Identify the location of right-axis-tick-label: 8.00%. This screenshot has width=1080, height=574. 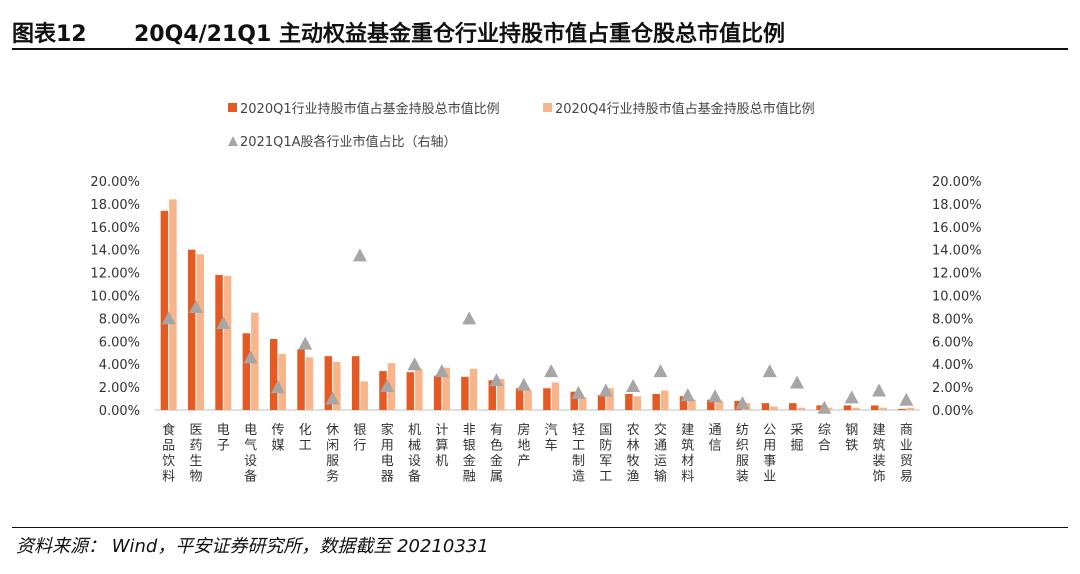
(952, 319).